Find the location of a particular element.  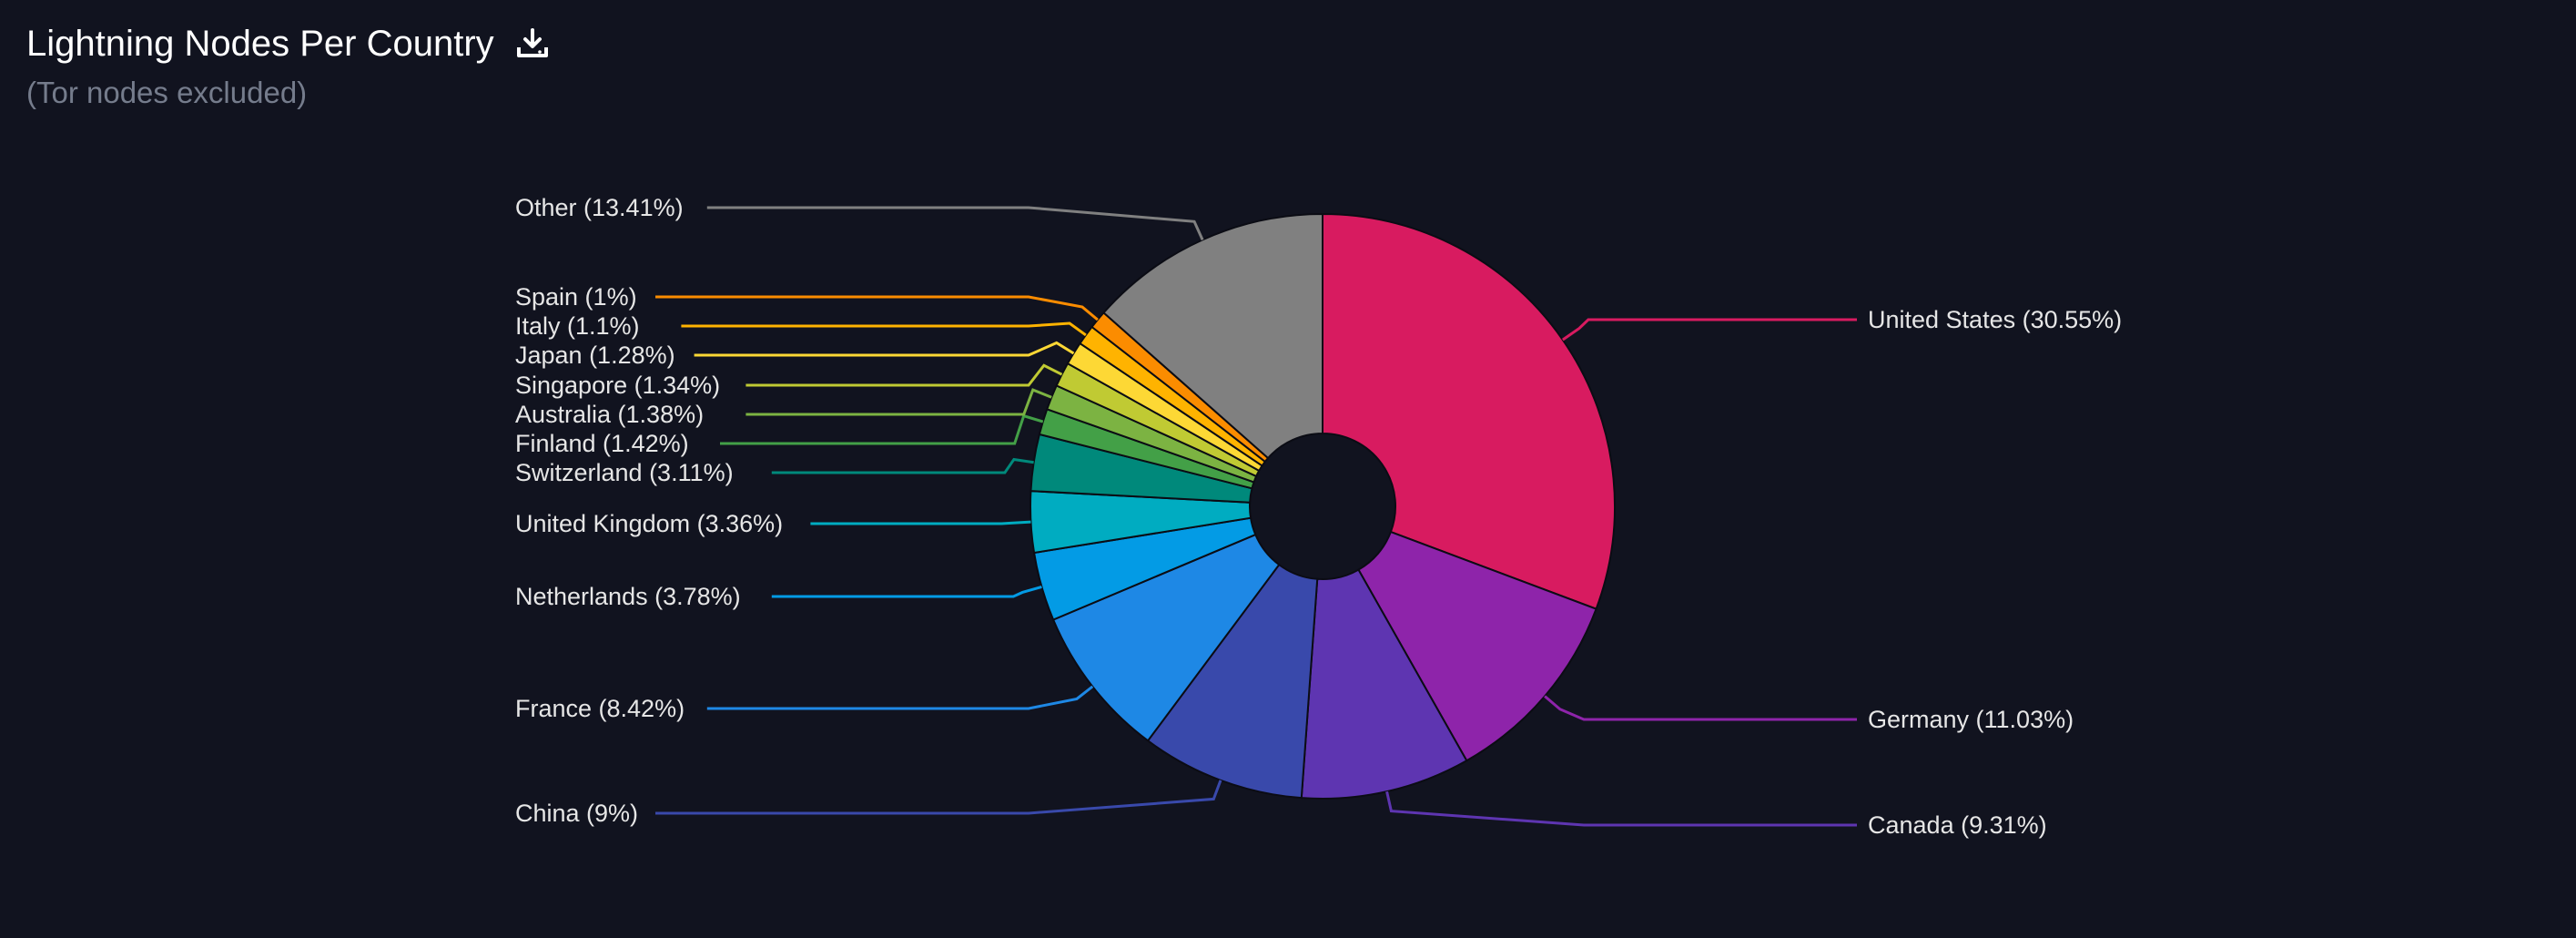

label-italy: Italy (1.1%) is located at coordinates (577, 326).